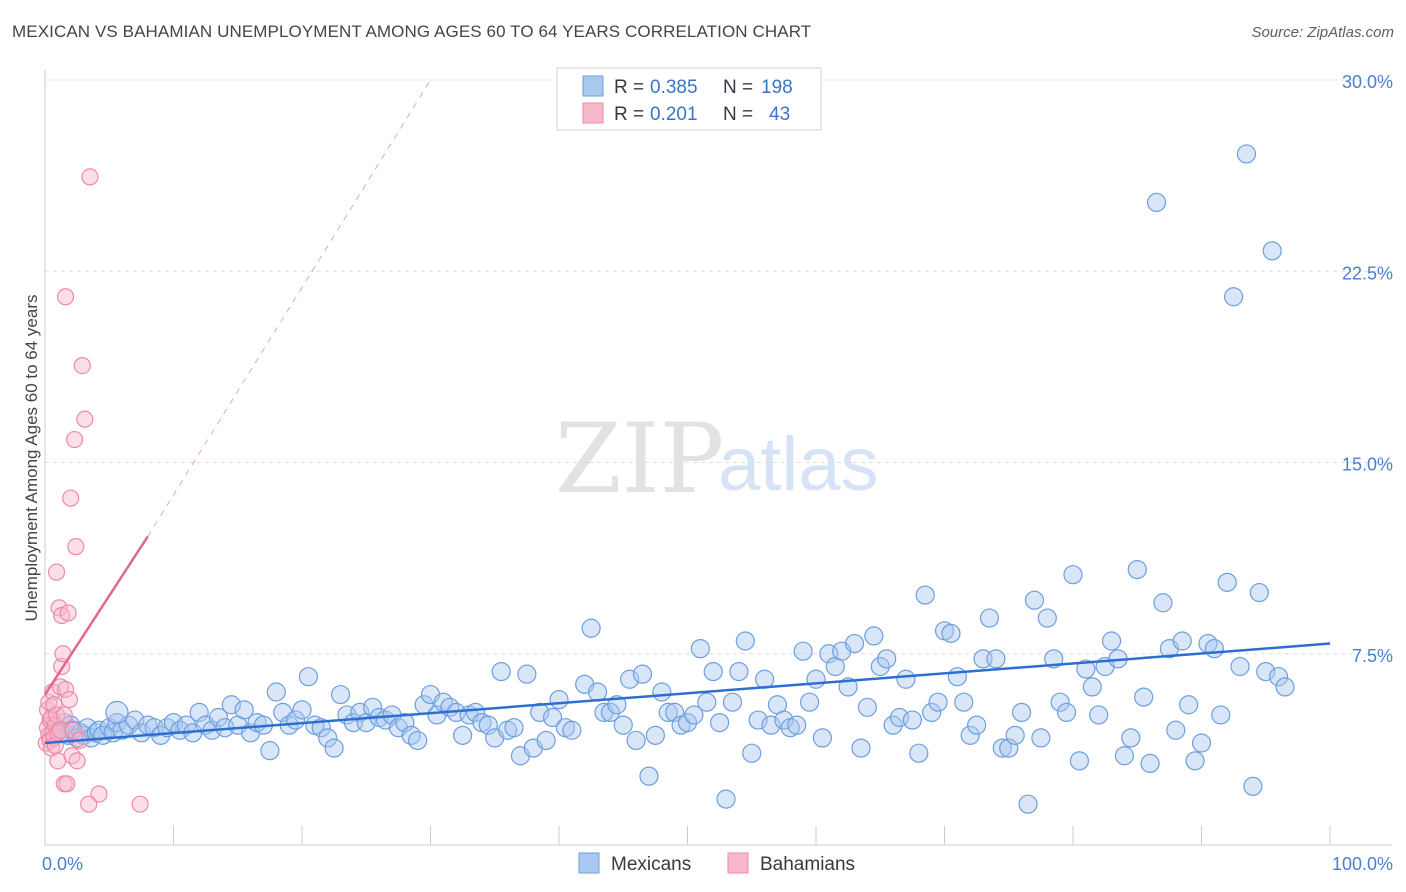  I want to click on stats-n-value: 198, so click(777, 87).